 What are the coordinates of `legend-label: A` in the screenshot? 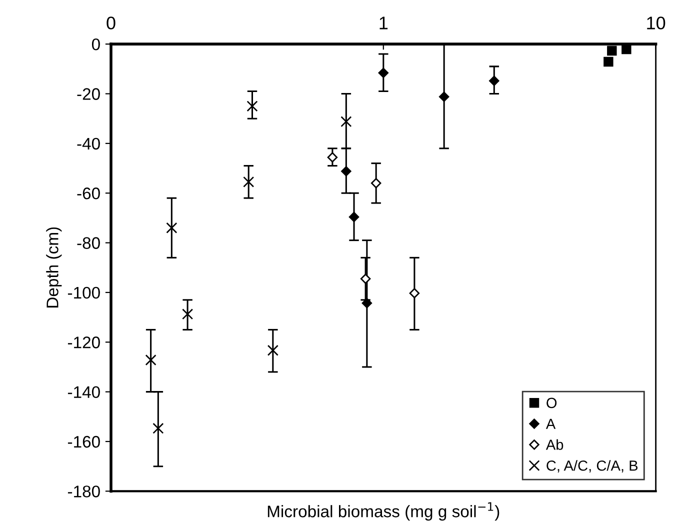 It's located at (551, 423).